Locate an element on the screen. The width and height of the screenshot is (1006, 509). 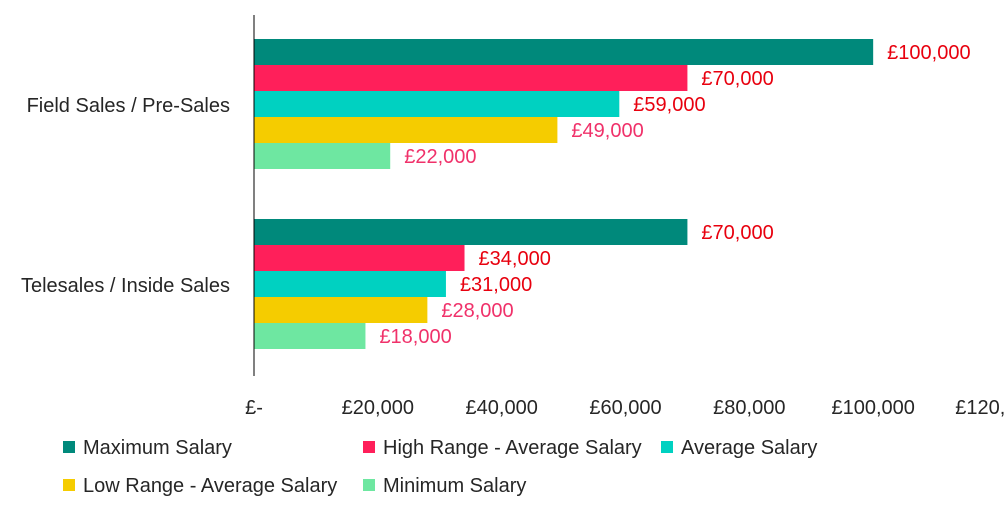
legend-item: Minimum Salary is located at coordinates (444, 486).